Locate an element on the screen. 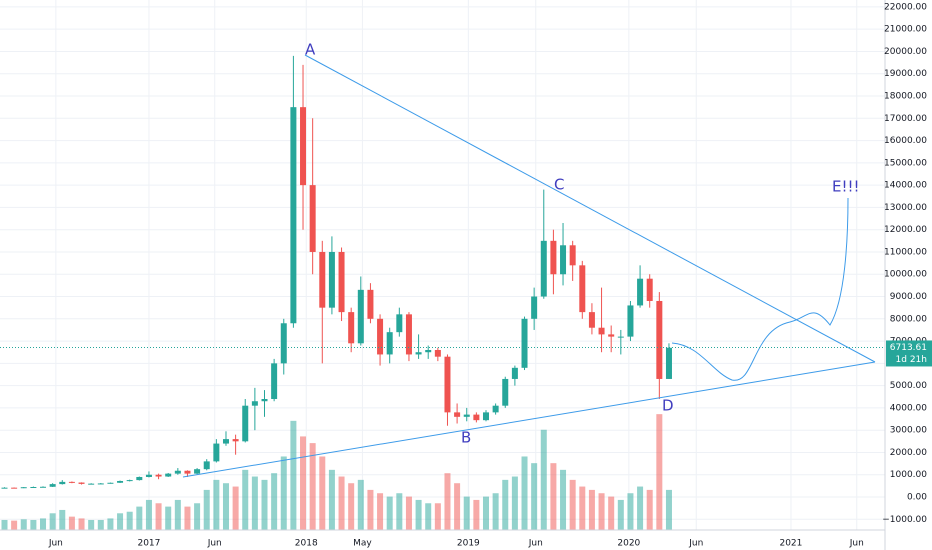  y-tick-label: 14000.00 is located at coordinates (905, 186).